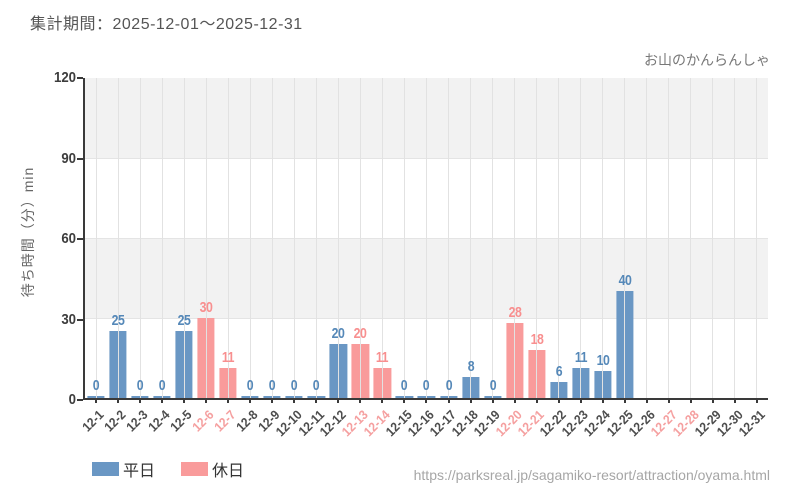 The height and width of the screenshot is (500, 800). I want to click on chart-column-12-22: 6 12-22, so click(553, 258).